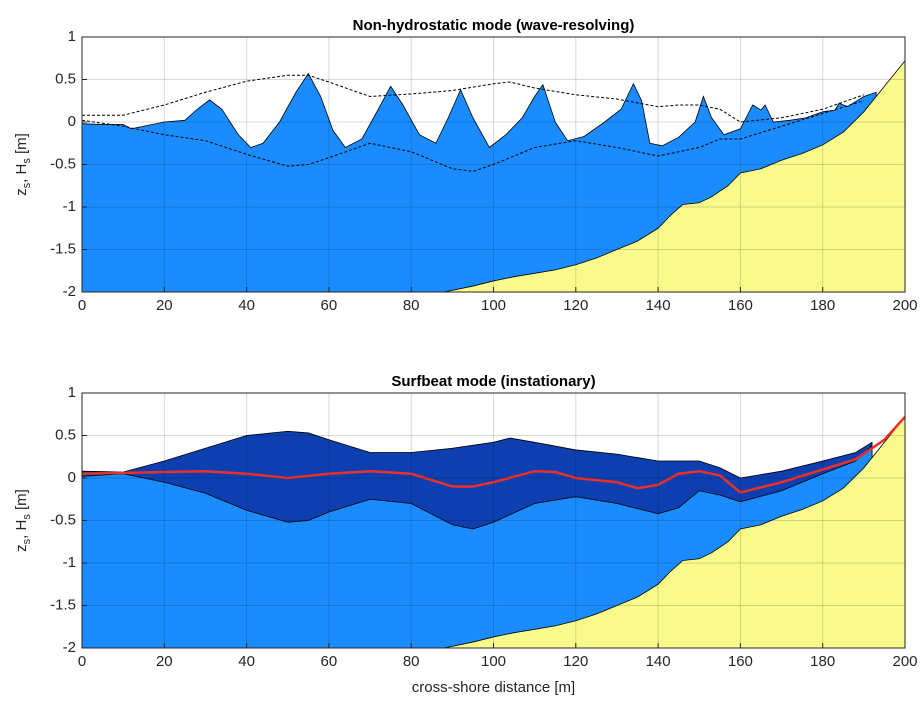  I want to click on chart-title: Non-hydrostatic mode (wave-resolving), so click(494, 25).